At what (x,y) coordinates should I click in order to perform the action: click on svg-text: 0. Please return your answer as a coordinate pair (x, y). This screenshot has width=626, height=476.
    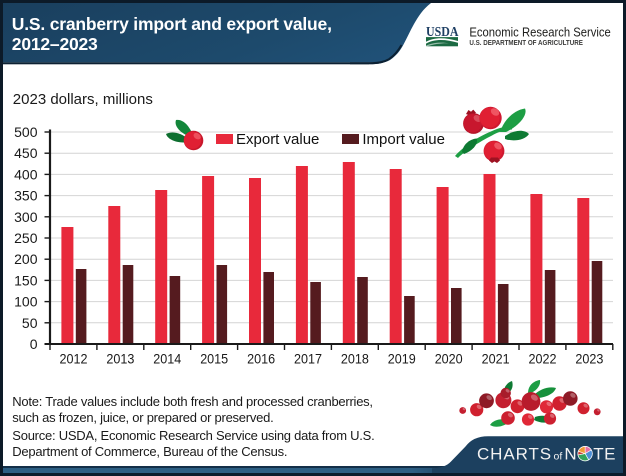
    Looking at the image, I should click on (34, 344).